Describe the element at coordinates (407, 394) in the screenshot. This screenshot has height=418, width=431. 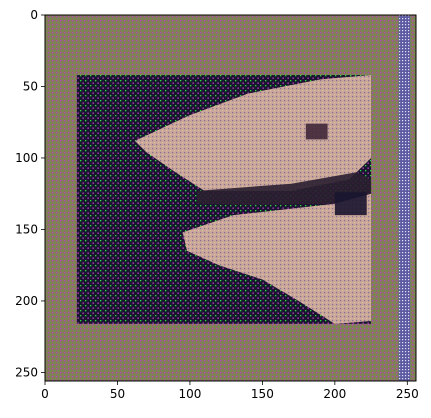
I see `x-tick-label: 250` at that location.